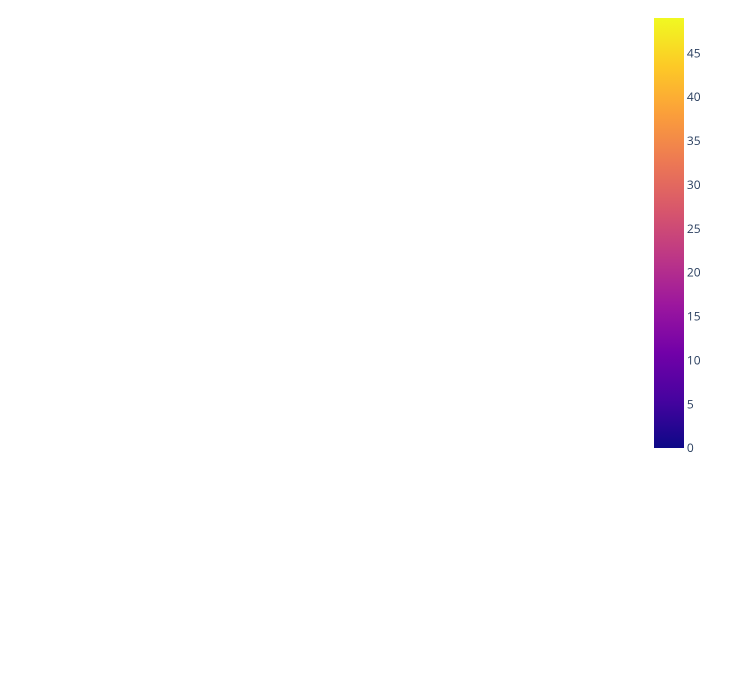  I want to click on svg-text: 5, so click(690, 403).